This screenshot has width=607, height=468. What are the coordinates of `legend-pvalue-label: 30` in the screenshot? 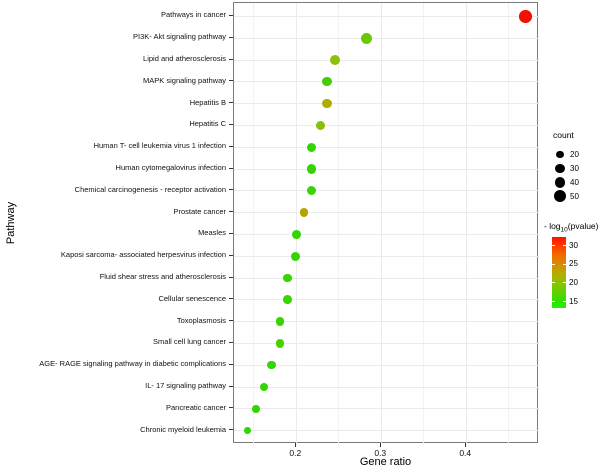 It's located at (573, 245).